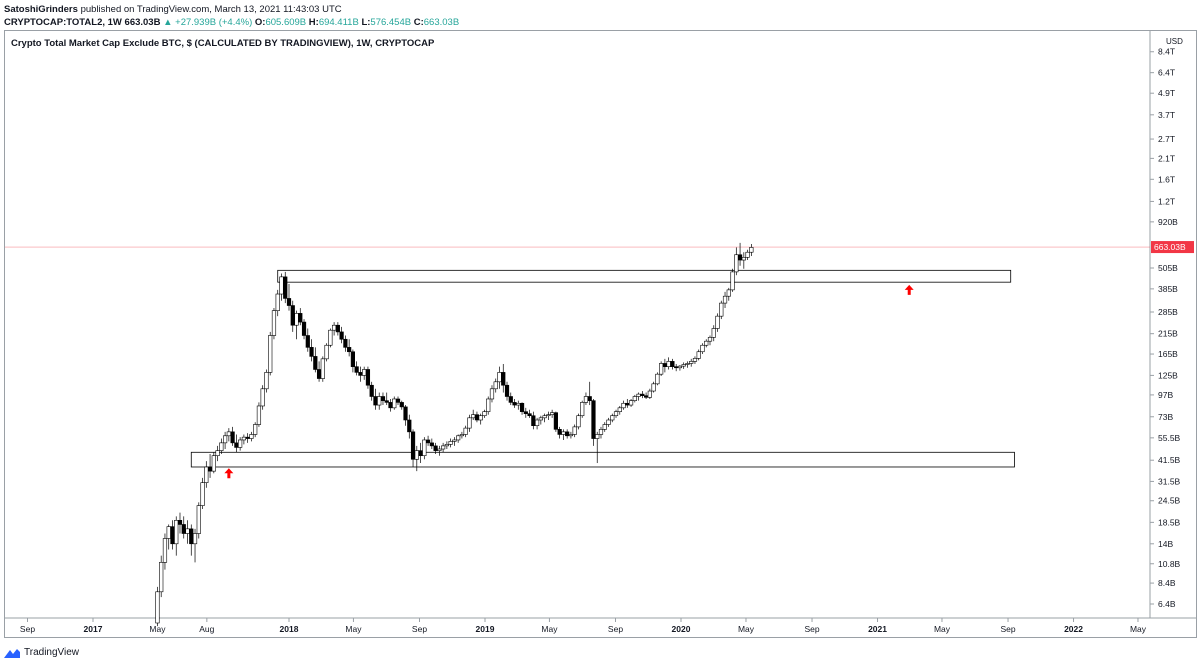 The width and height of the screenshot is (1200, 665). Describe the element at coordinates (289, 629) in the screenshot. I see `x-tick-label: 2018` at that location.